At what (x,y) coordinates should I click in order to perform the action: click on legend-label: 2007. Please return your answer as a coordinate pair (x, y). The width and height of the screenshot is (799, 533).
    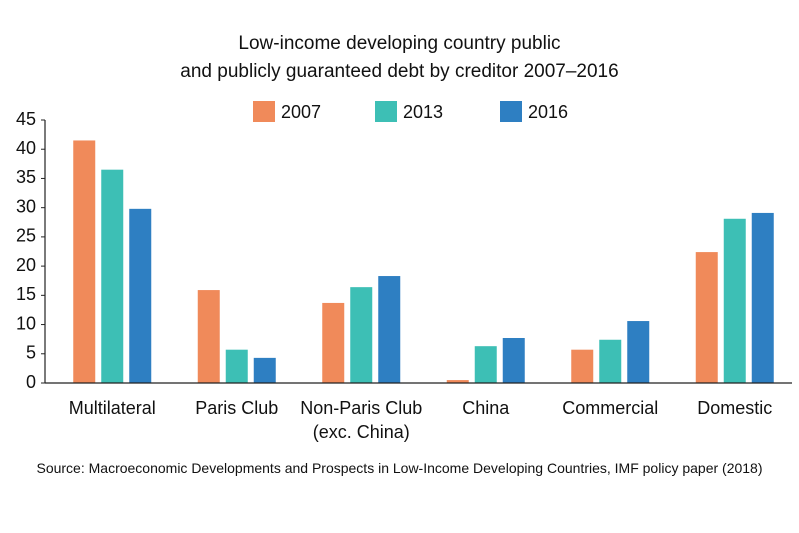
    Looking at the image, I should click on (301, 112).